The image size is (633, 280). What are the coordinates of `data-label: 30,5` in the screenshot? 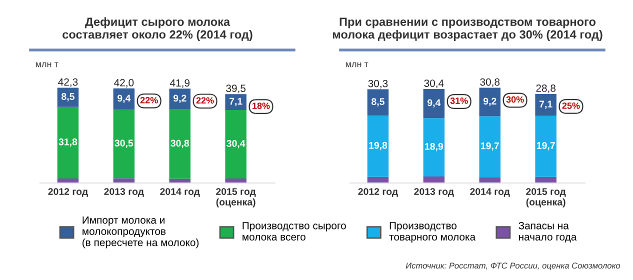 It's located at (124, 144).